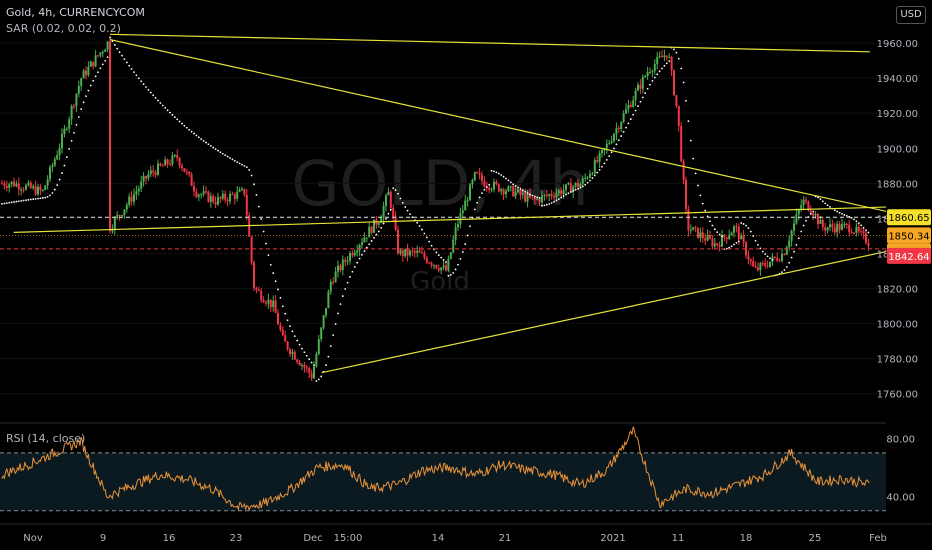 The height and width of the screenshot is (550, 932). What do you see at coordinates (435, 469) in the screenshot?
I see `rsi-line` at bounding box center [435, 469].